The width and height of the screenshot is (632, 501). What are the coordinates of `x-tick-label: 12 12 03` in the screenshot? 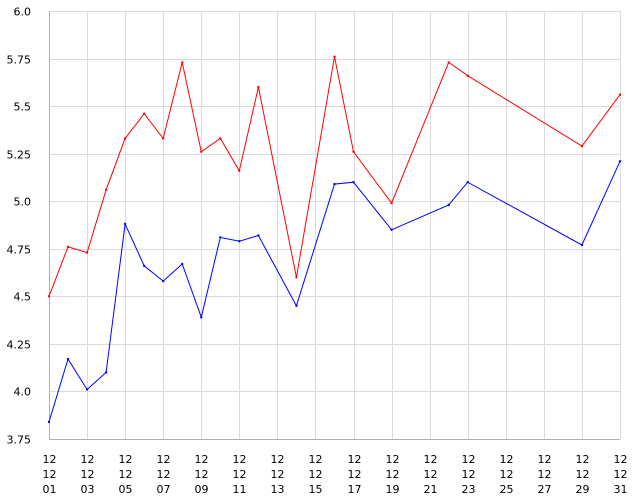 It's located at (88, 474).